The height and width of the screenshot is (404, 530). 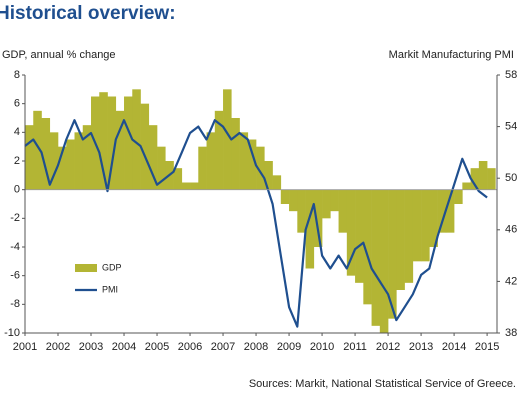 What do you see at coordinates (511, 75) in the screenshot?
I see `y2-tick-label: 58` at bounding box center [511, 75].